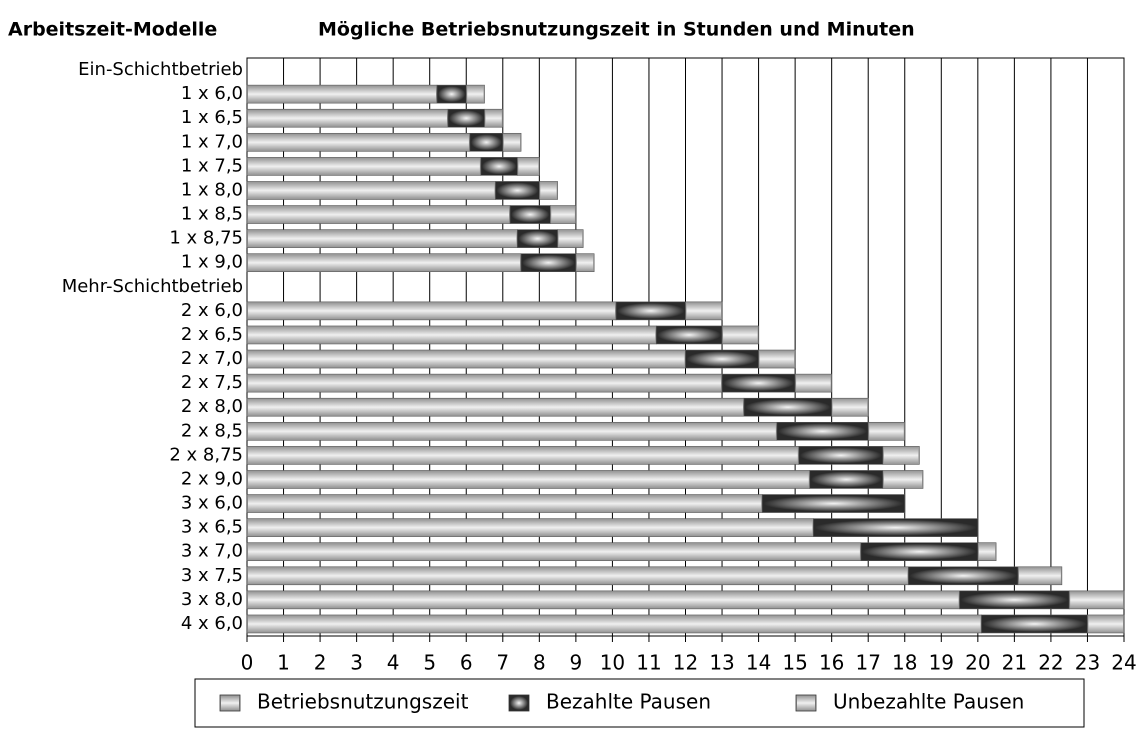 The height and width of the screenshot is (751, 1147). What do you see at coordinates (1050, 663) in the screenshot?
I see `x-tick-label: 22` at bounding box center [1050, 663].